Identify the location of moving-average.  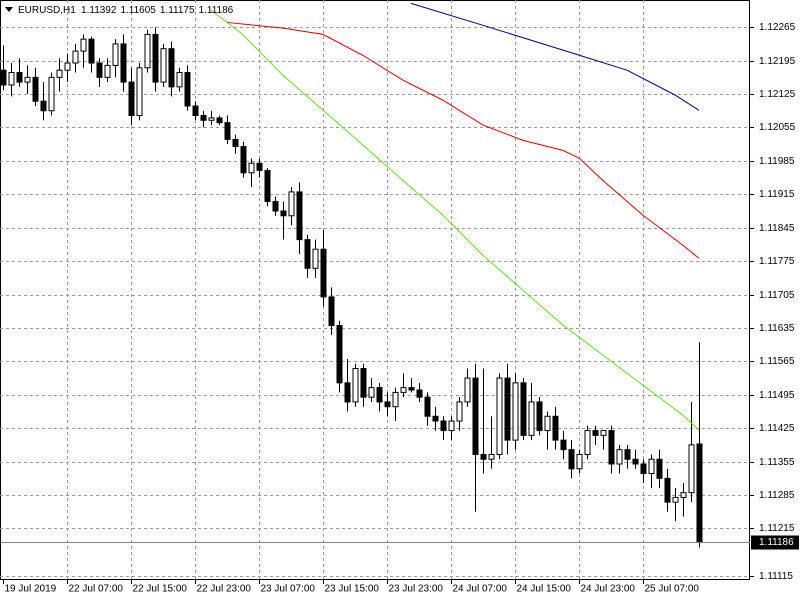
(555, 56).